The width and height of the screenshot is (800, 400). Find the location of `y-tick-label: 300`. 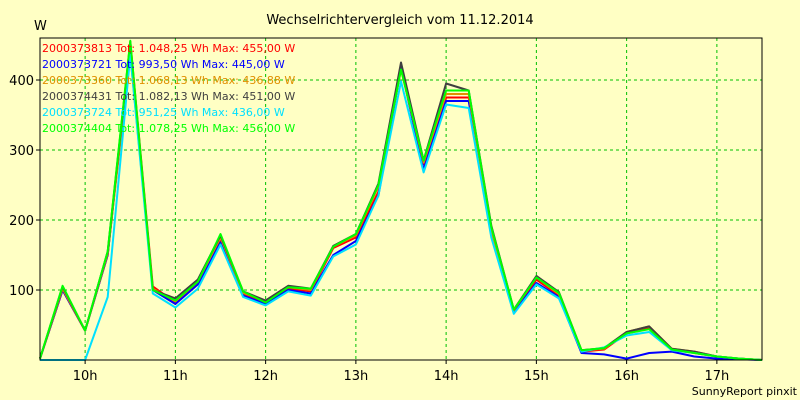

y-tick-label: 300 is located at coordinates (21, 151).